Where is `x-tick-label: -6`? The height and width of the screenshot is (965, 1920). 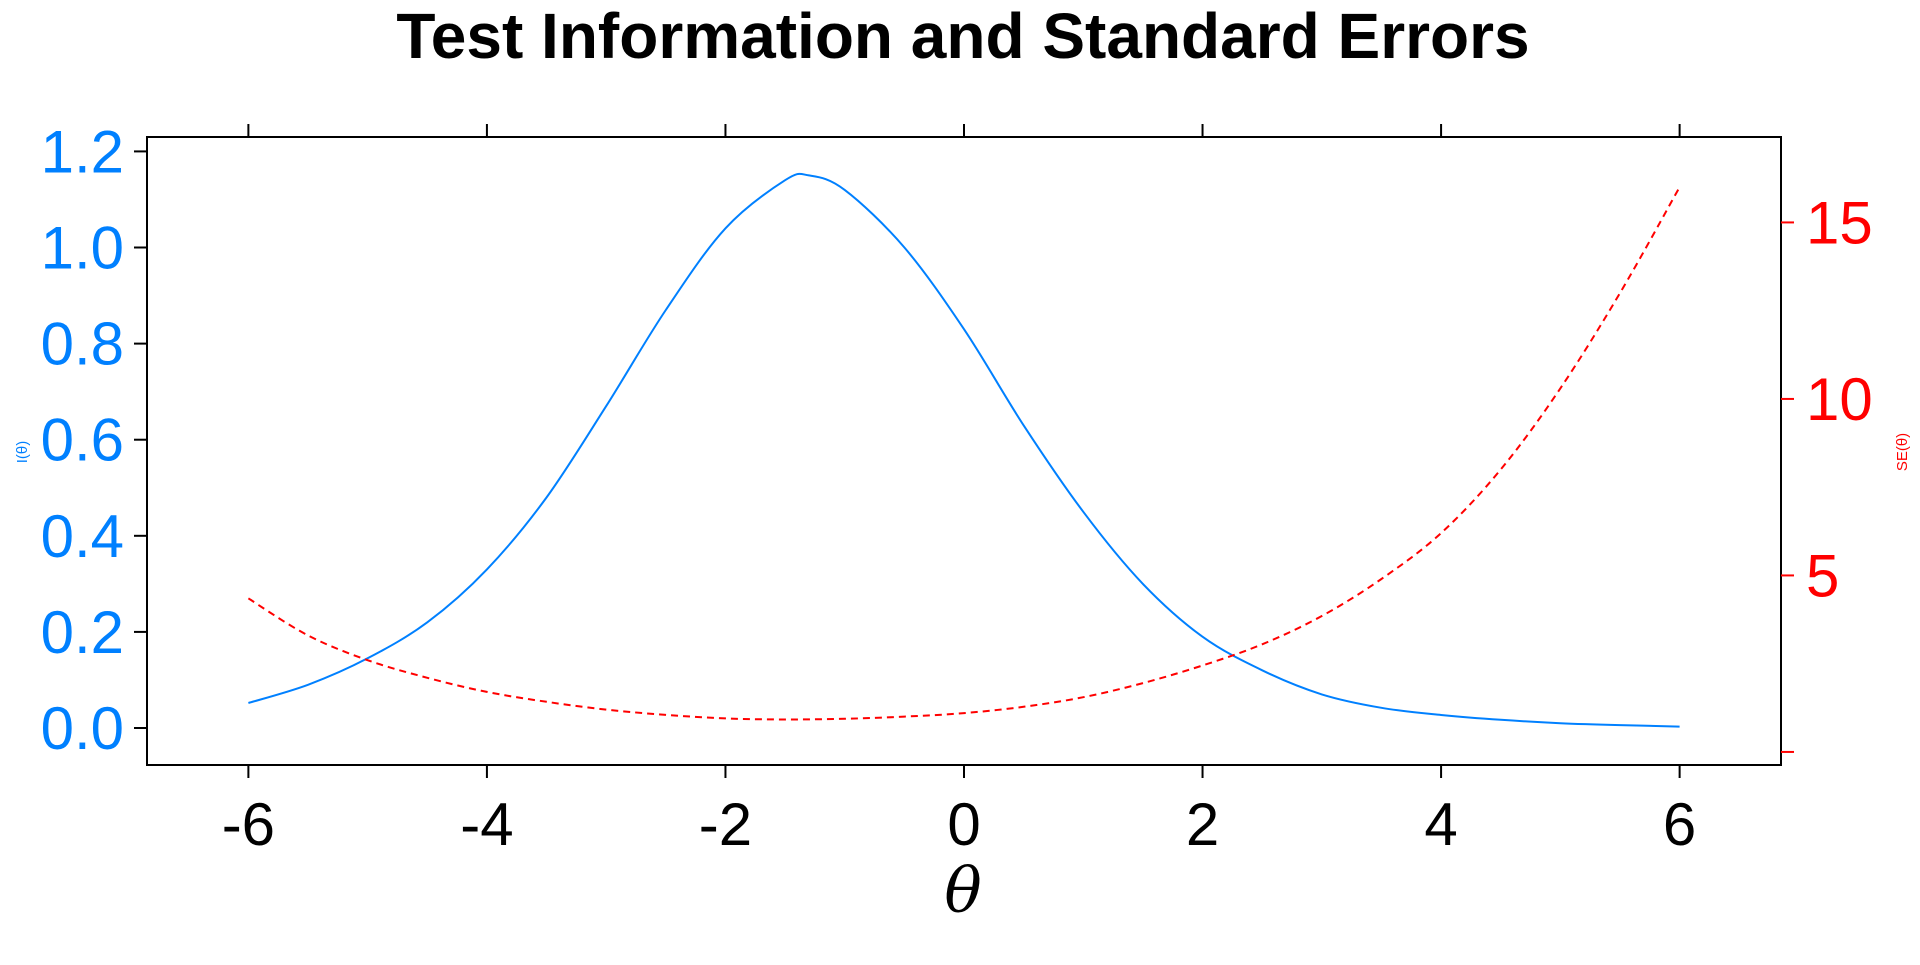 x-tick-label: -6 is located at coordinates (248, 824).